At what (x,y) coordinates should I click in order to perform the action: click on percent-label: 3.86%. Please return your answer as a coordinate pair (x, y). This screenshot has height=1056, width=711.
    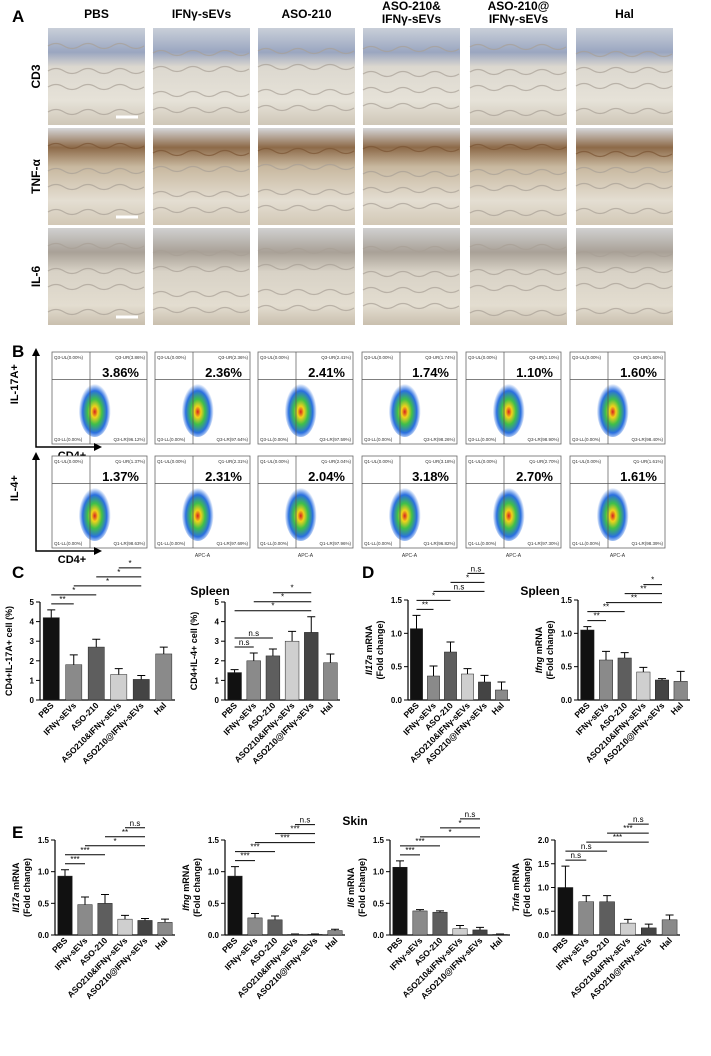
    Looking at the image, I should click on (120, 372).